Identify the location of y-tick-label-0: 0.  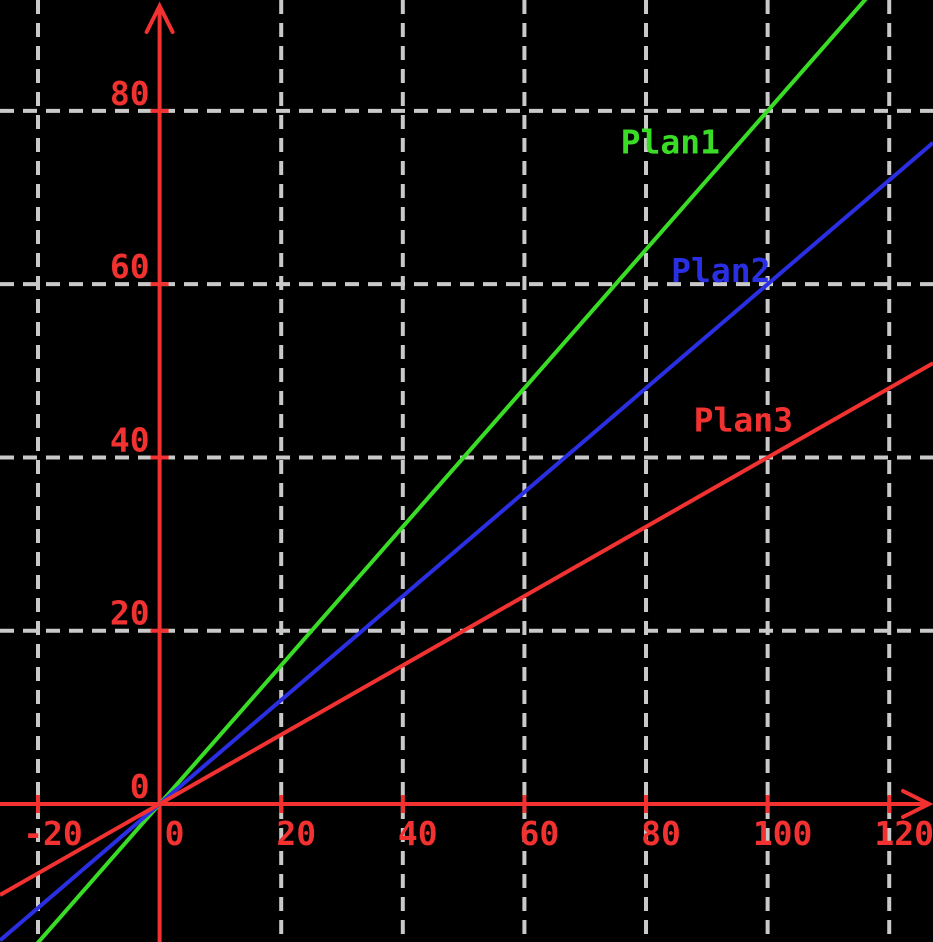
(140, 786).